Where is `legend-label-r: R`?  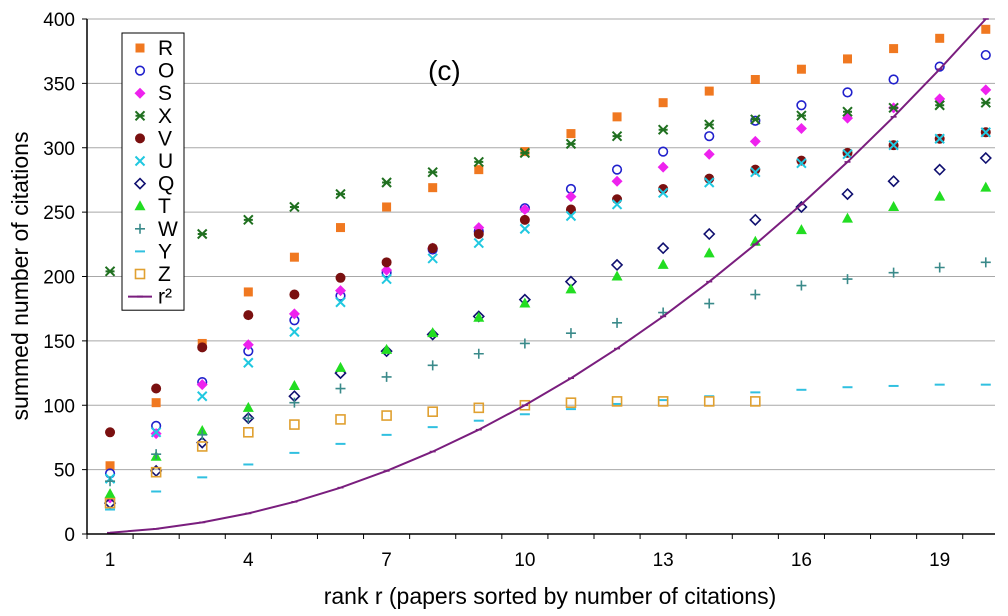 legend-label-r: R is located at coordinates (165, 48).